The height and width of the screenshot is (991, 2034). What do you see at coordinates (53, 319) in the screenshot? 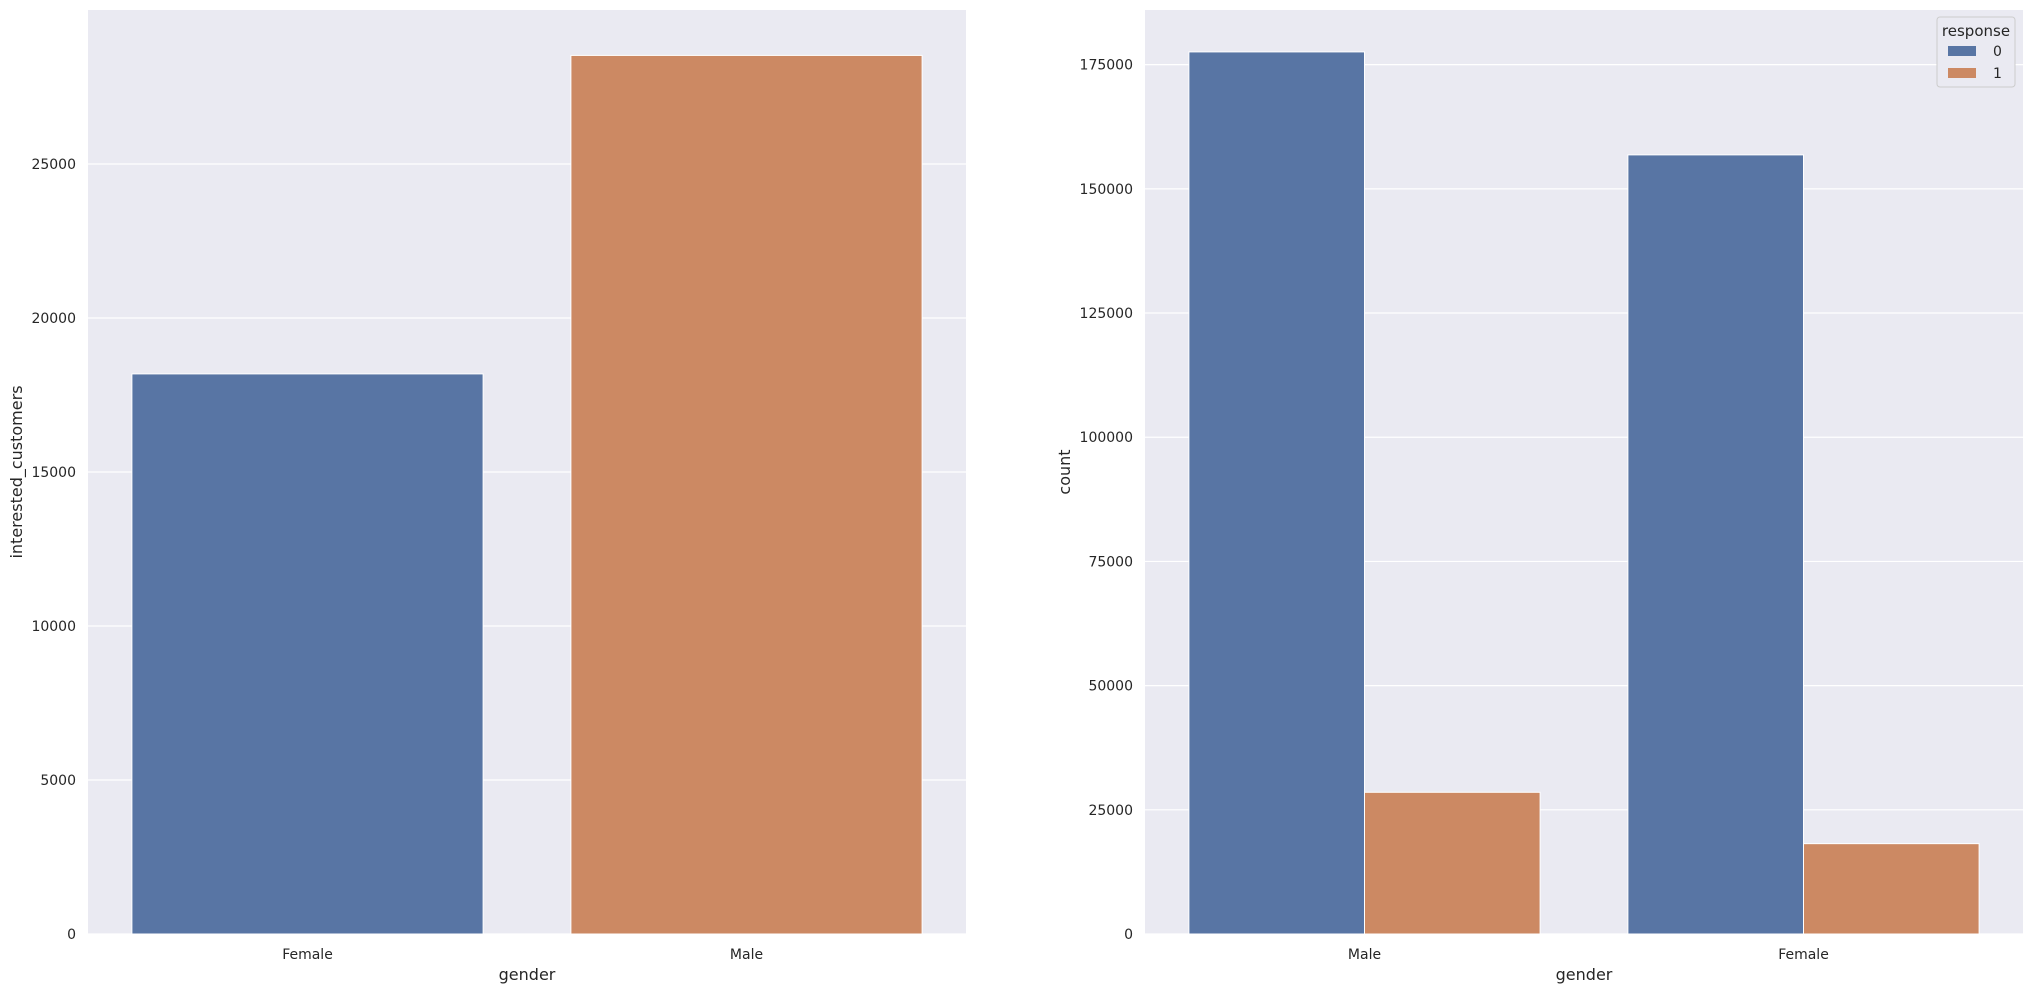
I see `y-tick-label: 20000` at bounding box center [53, 319].